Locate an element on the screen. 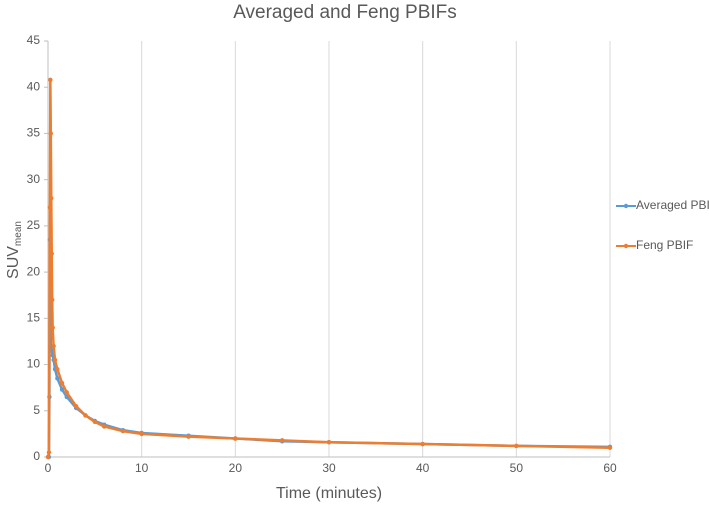 The image size is (709, 505). x-tick-label: 30 is located at coordinates (329, 468).